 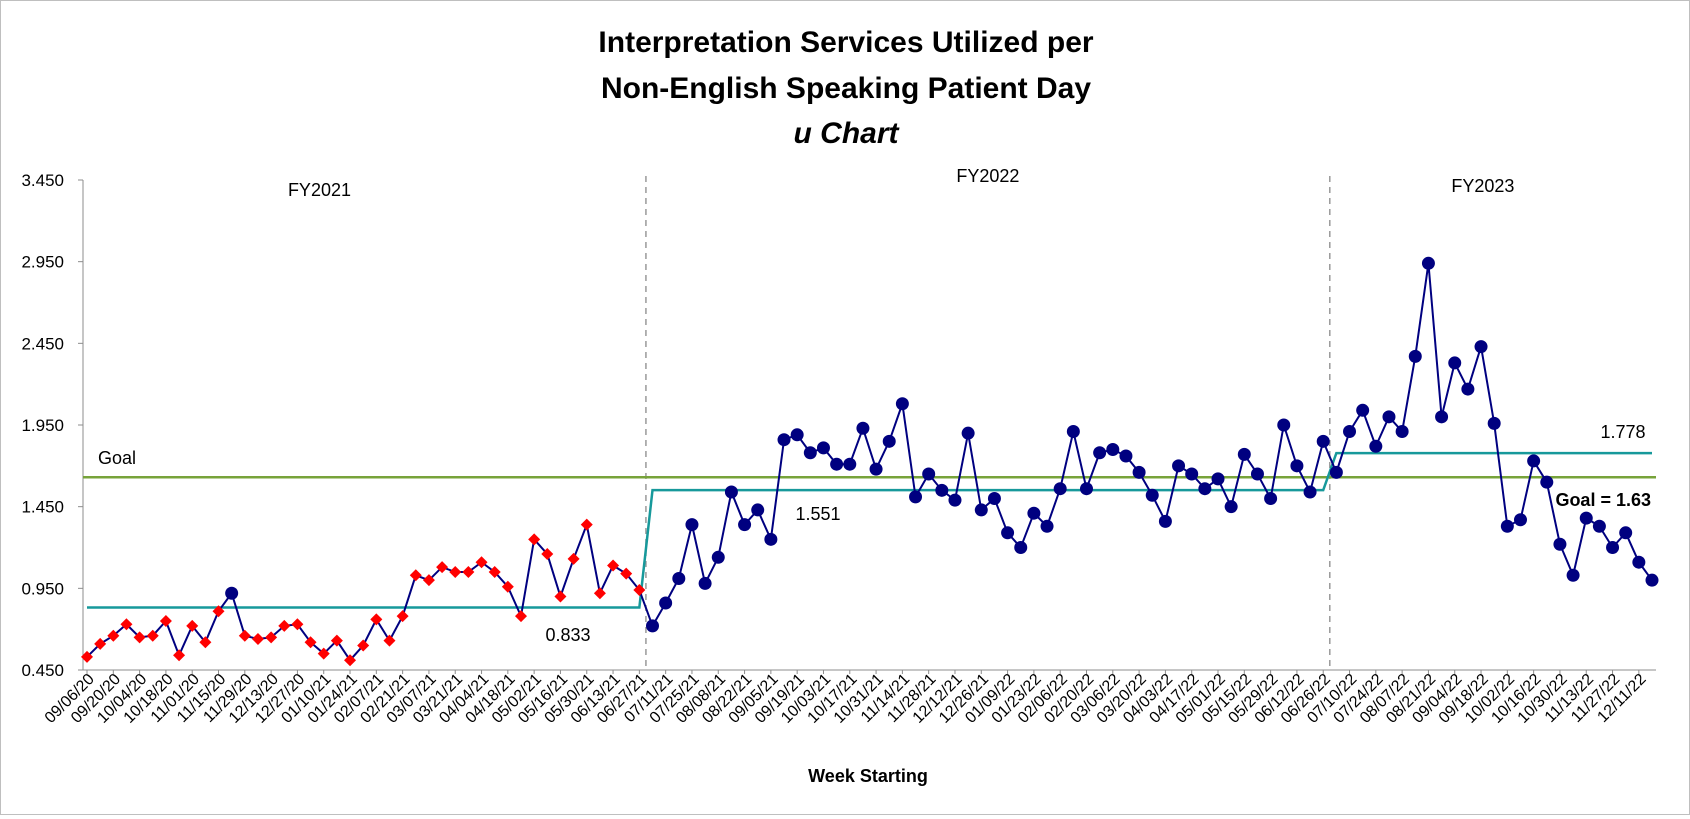 I want to click on center-line-label: 1.551, so click(x=817, y=514).